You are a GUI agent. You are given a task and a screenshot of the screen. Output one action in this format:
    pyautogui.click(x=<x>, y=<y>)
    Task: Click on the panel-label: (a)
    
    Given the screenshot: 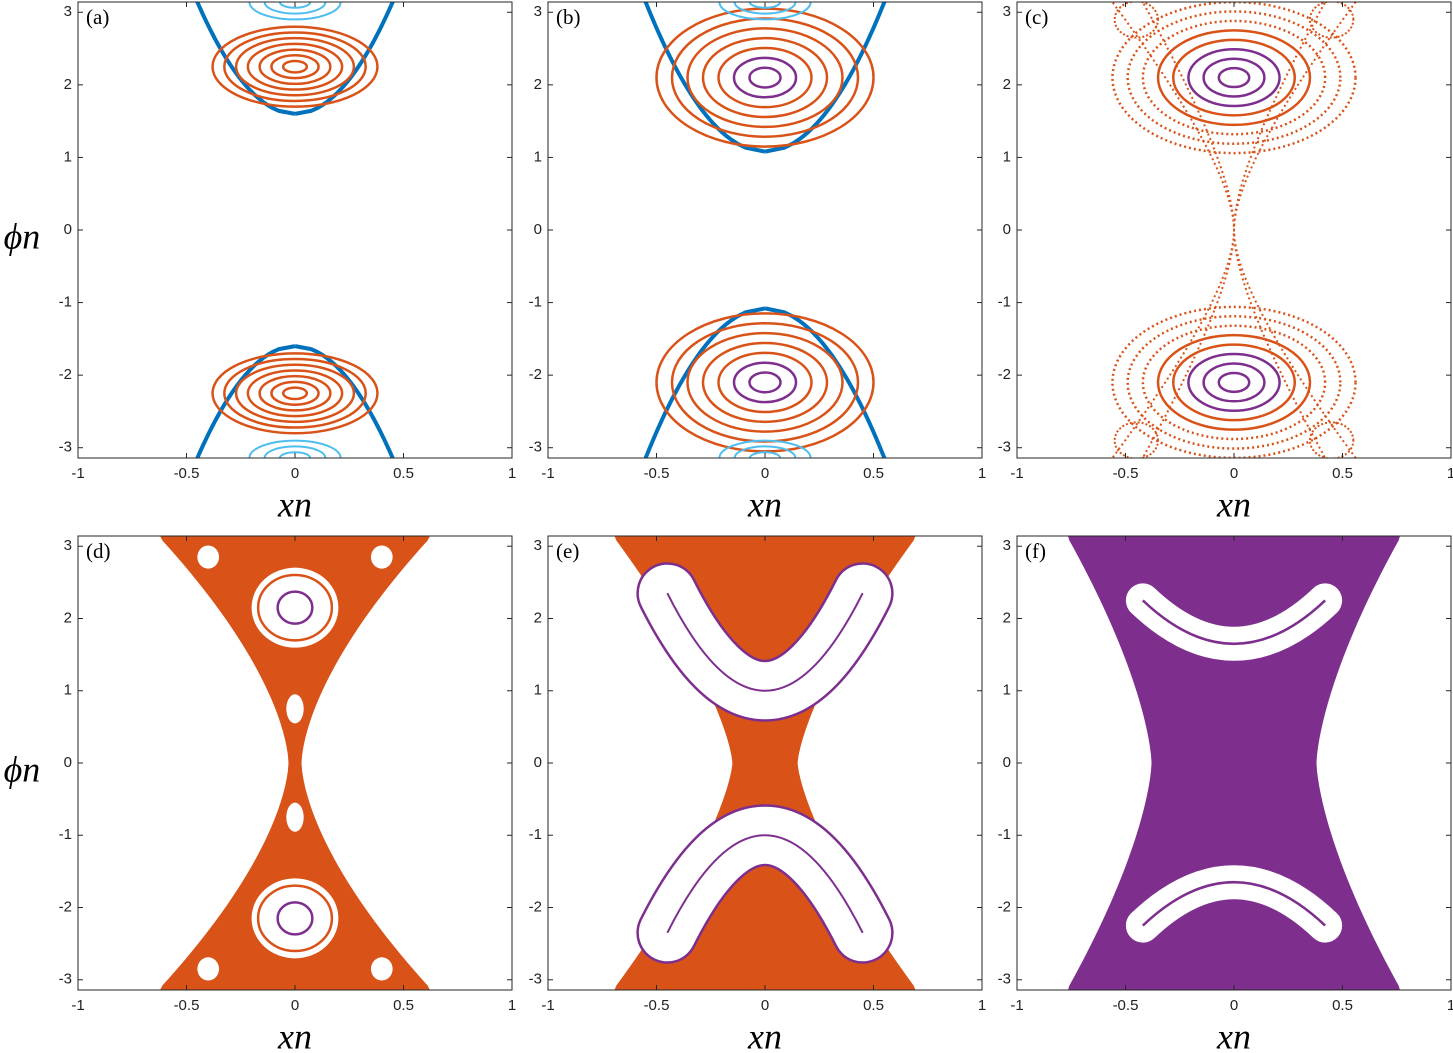 What is the action you would take?
    pyautogui.click(x=97, y=17)
    